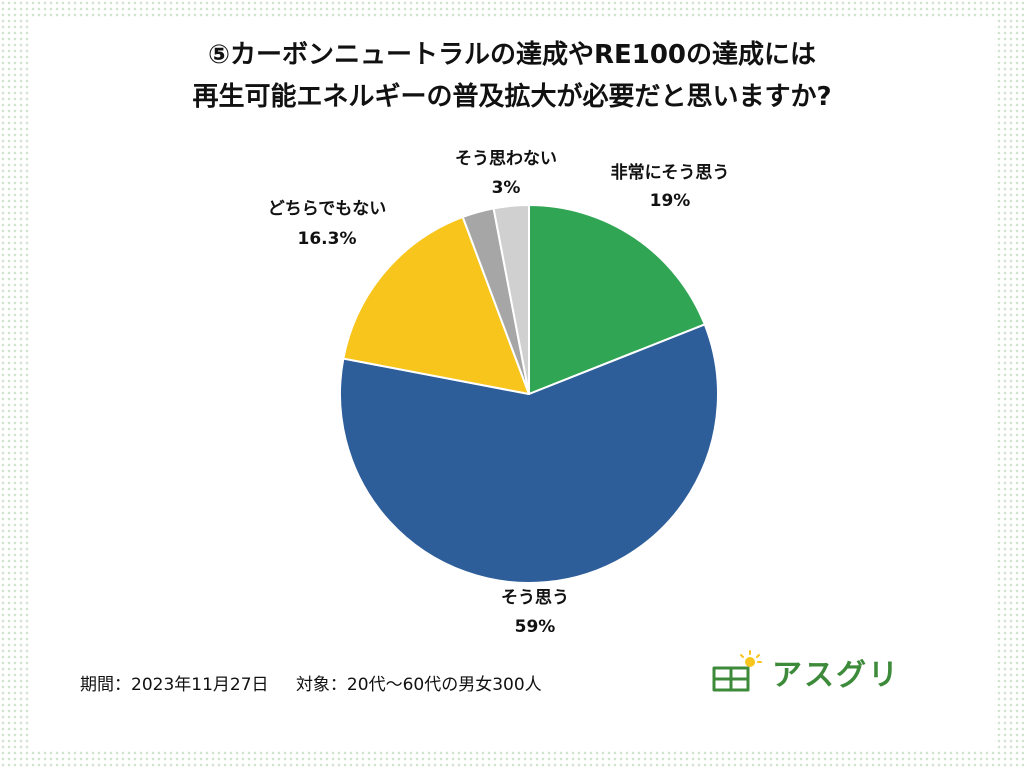 The image size is (1024, 768). I want to click on title-line-1: ⑤カーボンニュートラルの達成やRE100の達成には, so click(512, 55).